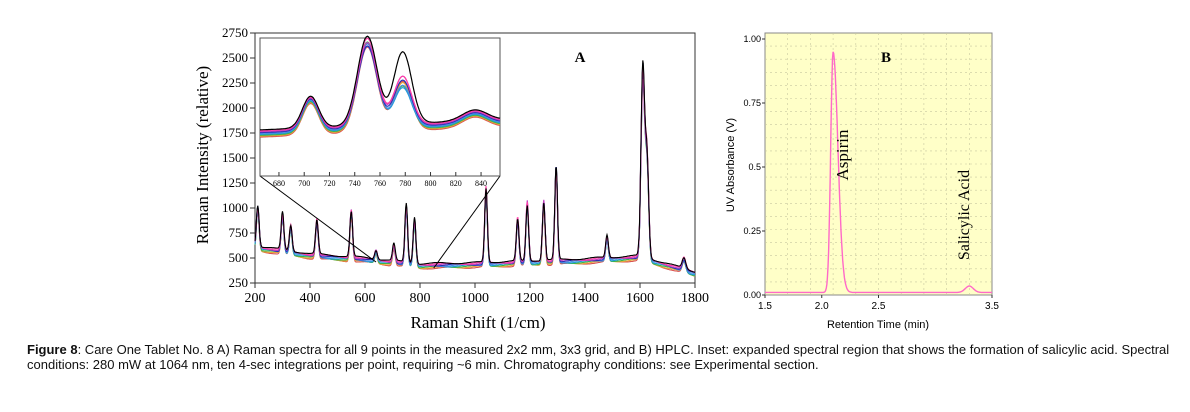  What do you see at coordinates (964, 215) in the screenshot?
I see `salicylic-peak-label: Salicylic Acid` at bounding box center [964, 215].